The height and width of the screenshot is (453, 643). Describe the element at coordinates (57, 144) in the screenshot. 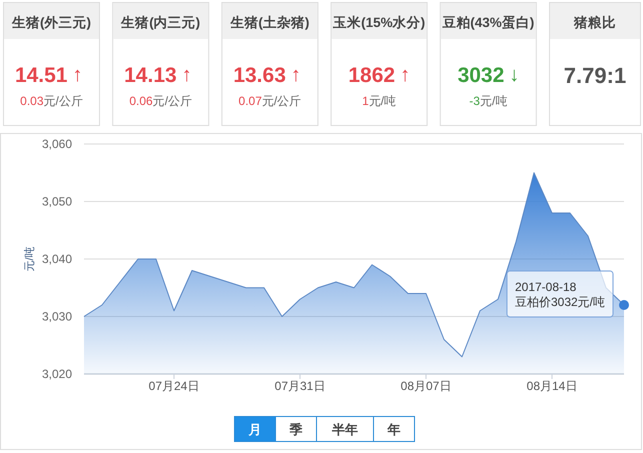

I see `y-tick-label: 3,060` at that location.